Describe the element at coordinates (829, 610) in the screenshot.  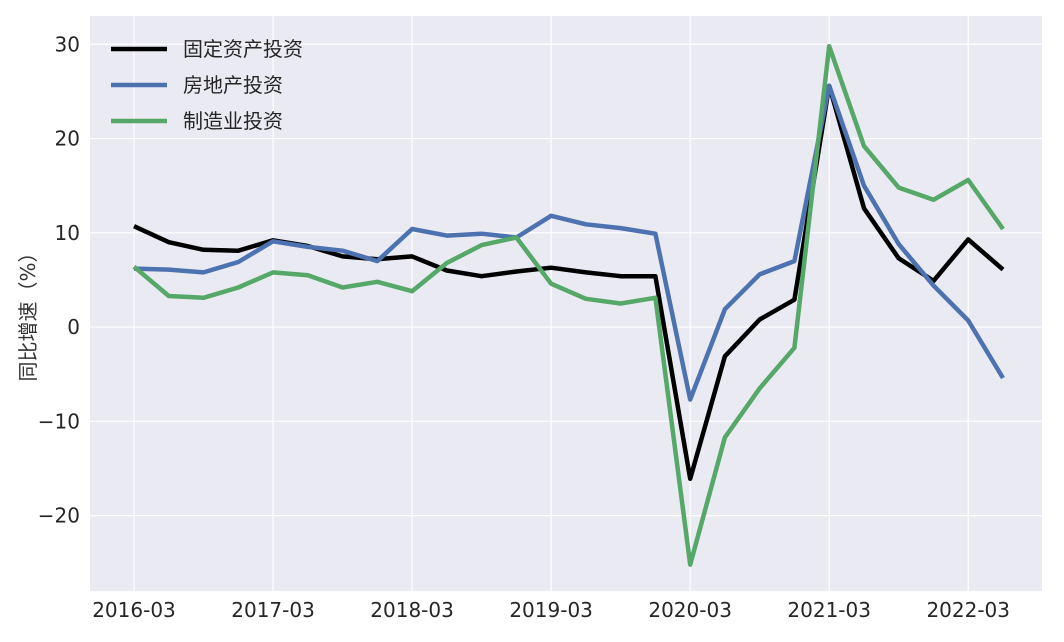
I see `x-tick-label: 2021-03` at that location.